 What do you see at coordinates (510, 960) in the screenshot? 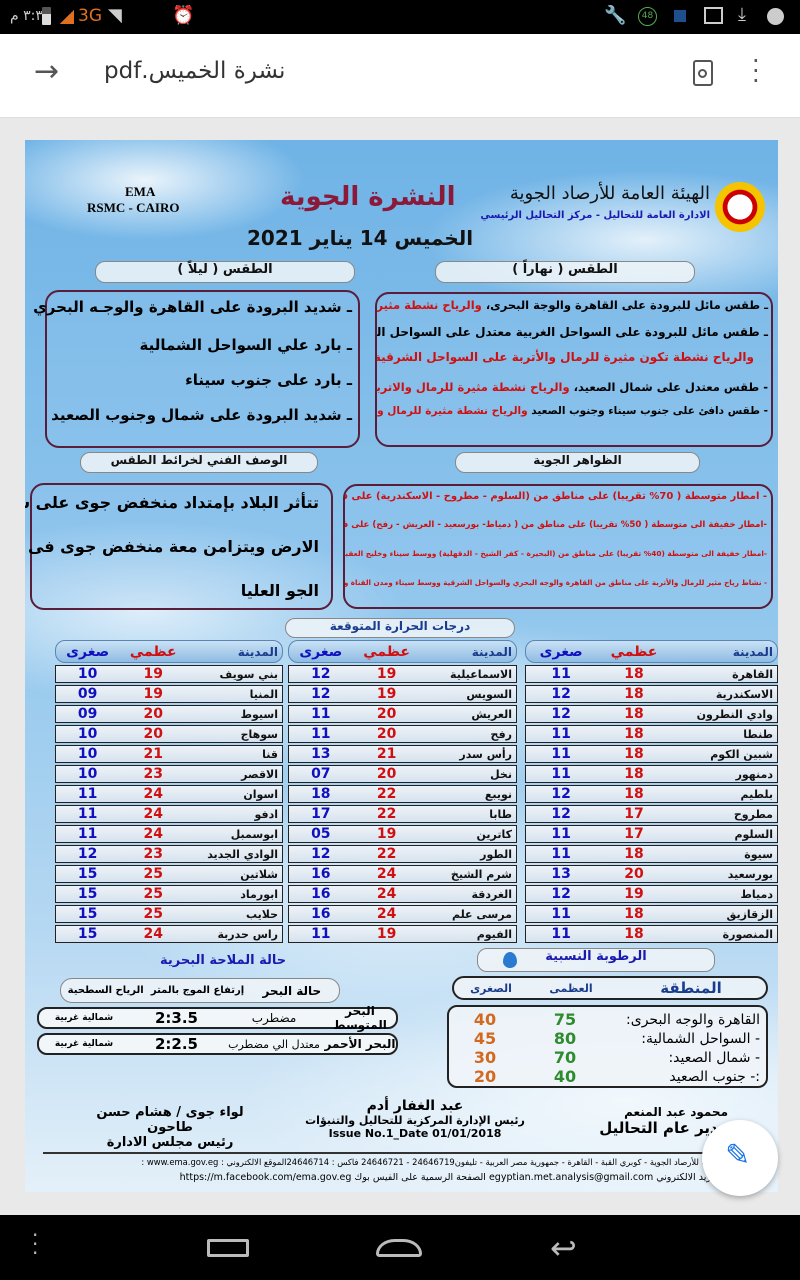
I see `water-drop-icon` at bounding box center [510, 960].